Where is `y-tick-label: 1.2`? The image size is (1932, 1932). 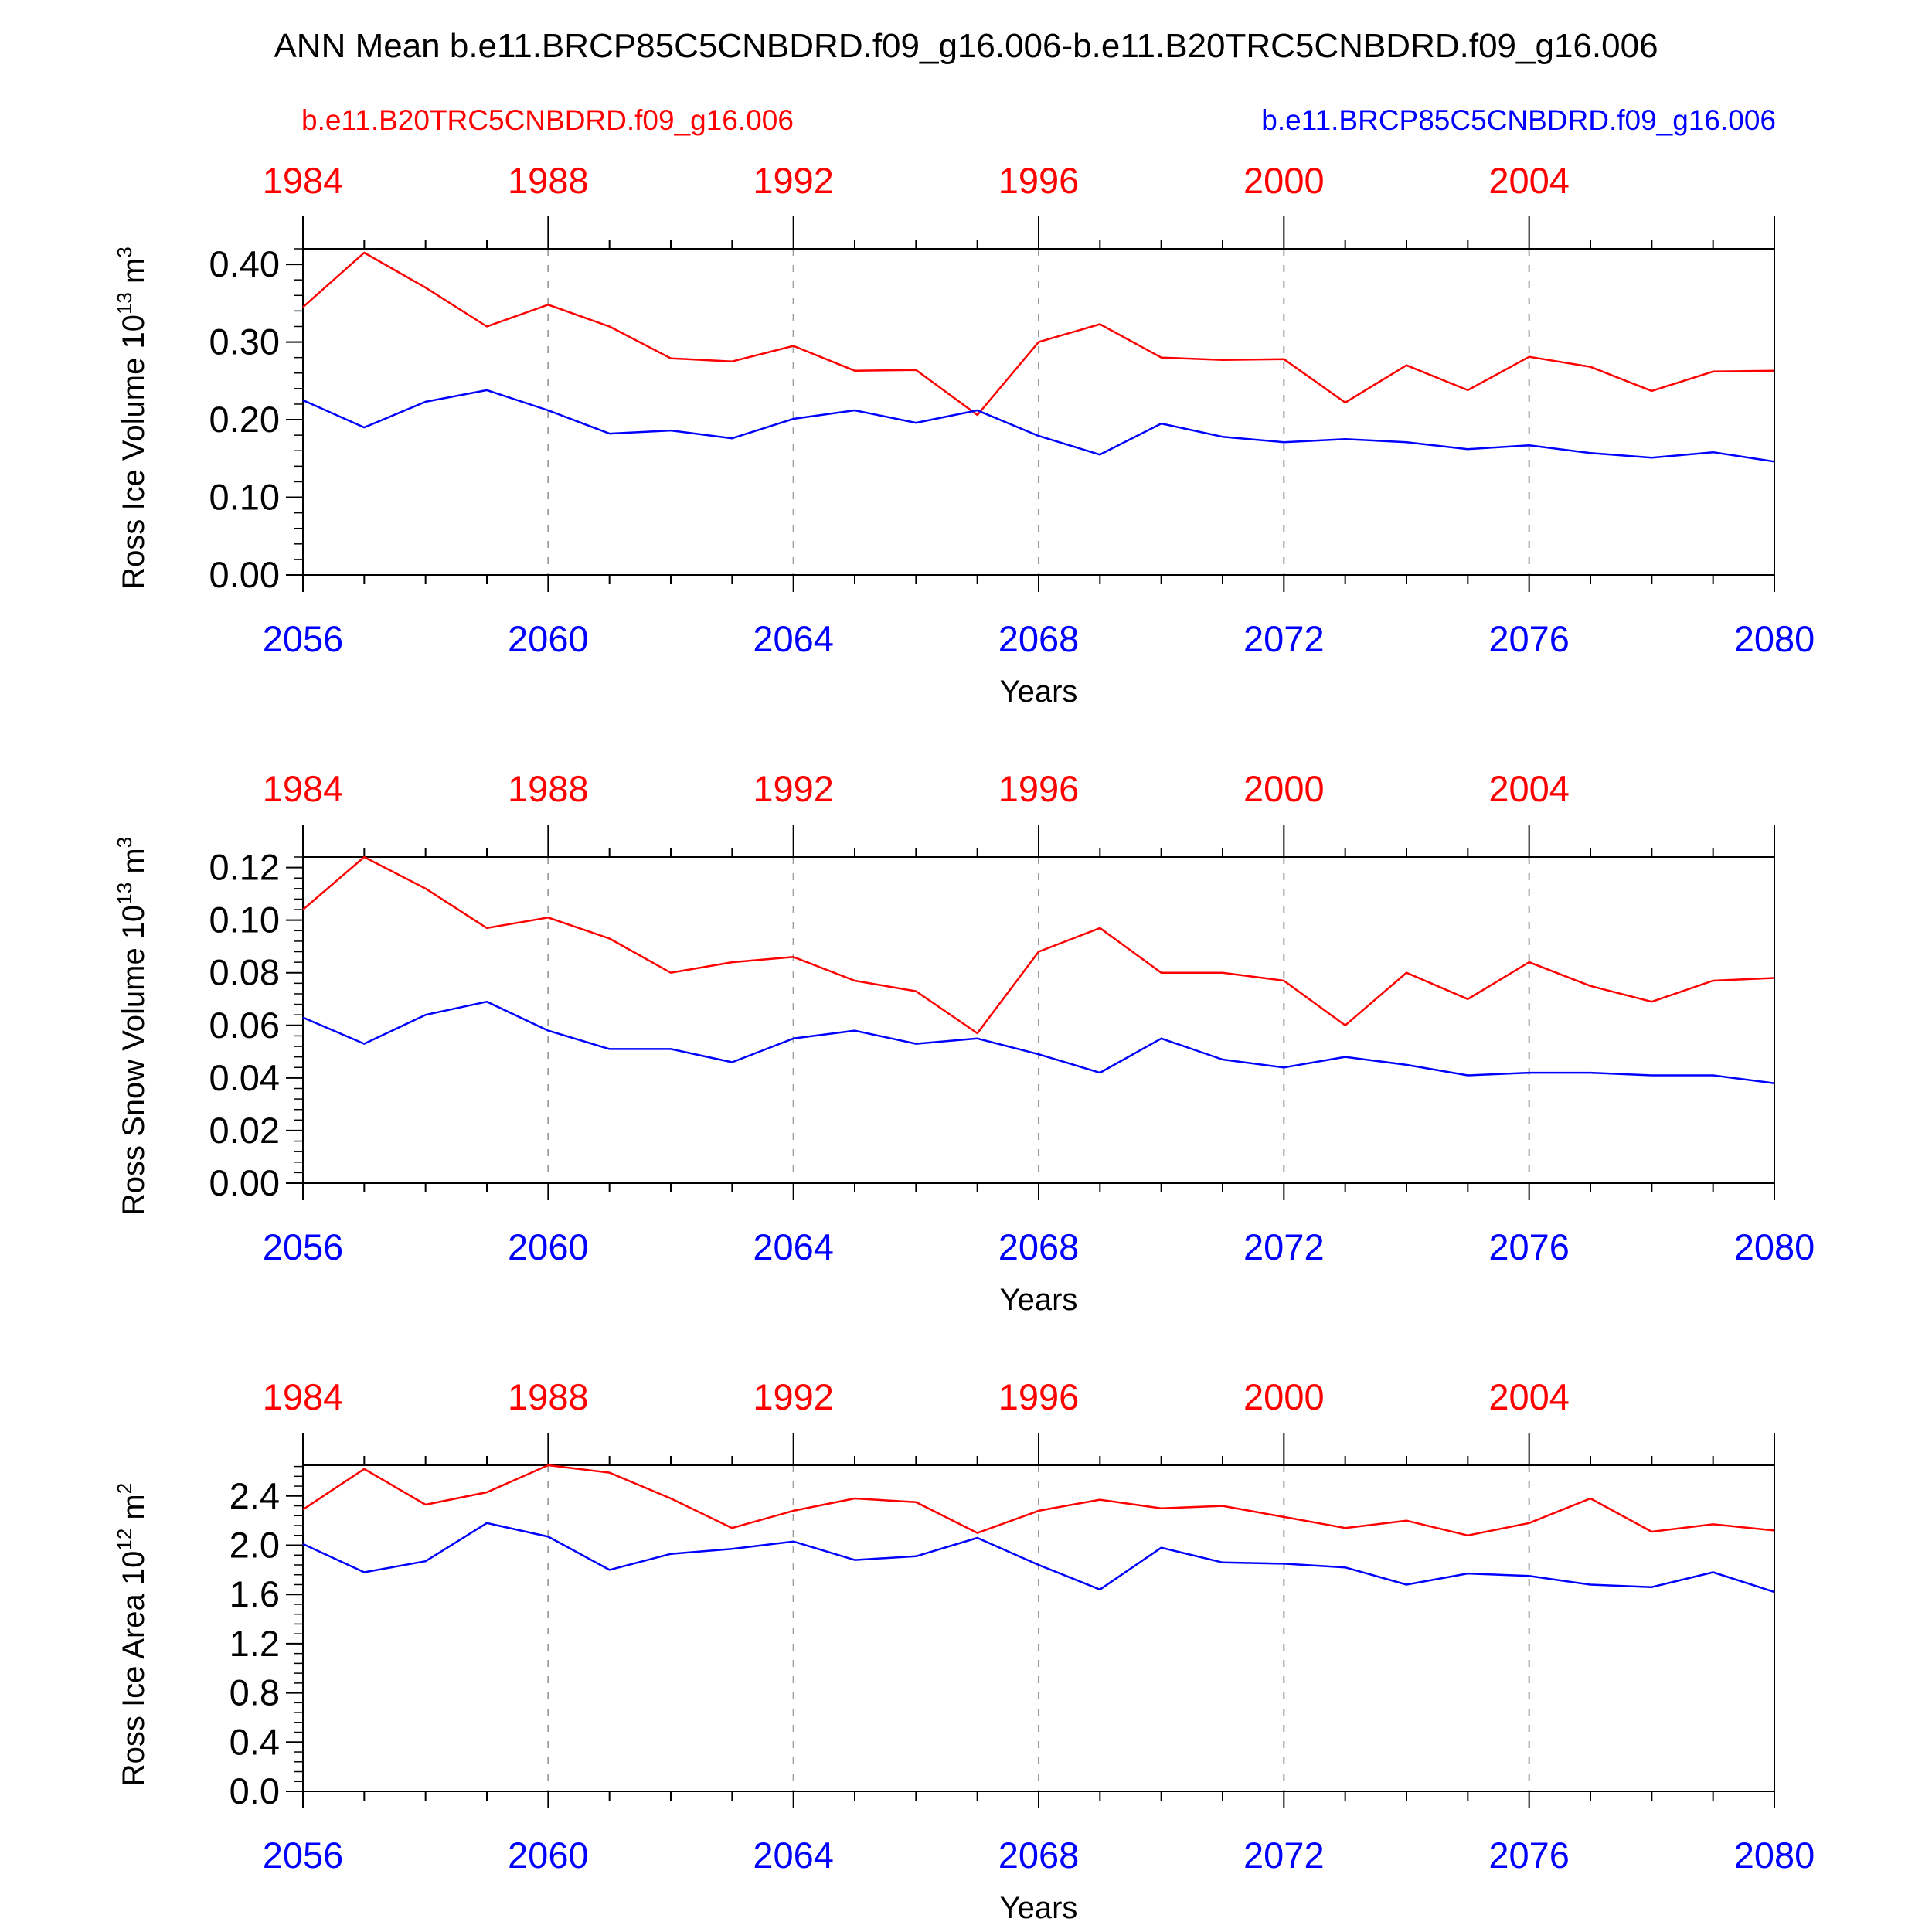 y-tick-label: 1.2 is located at coordinates (255, 1643).